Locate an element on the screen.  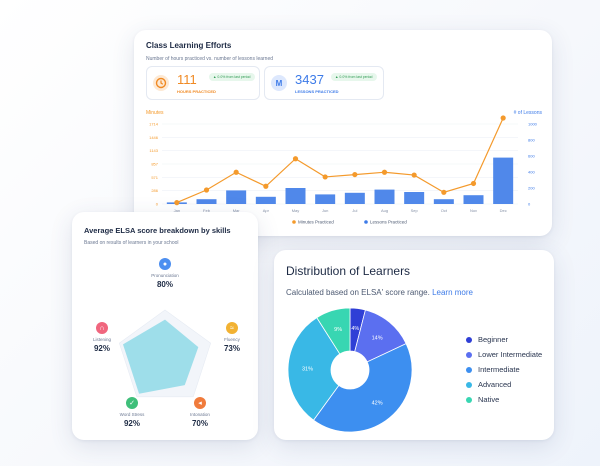
distribution-subtitle-text: Calculated based on ELSA' score range. is located at coordinates (358, 292).